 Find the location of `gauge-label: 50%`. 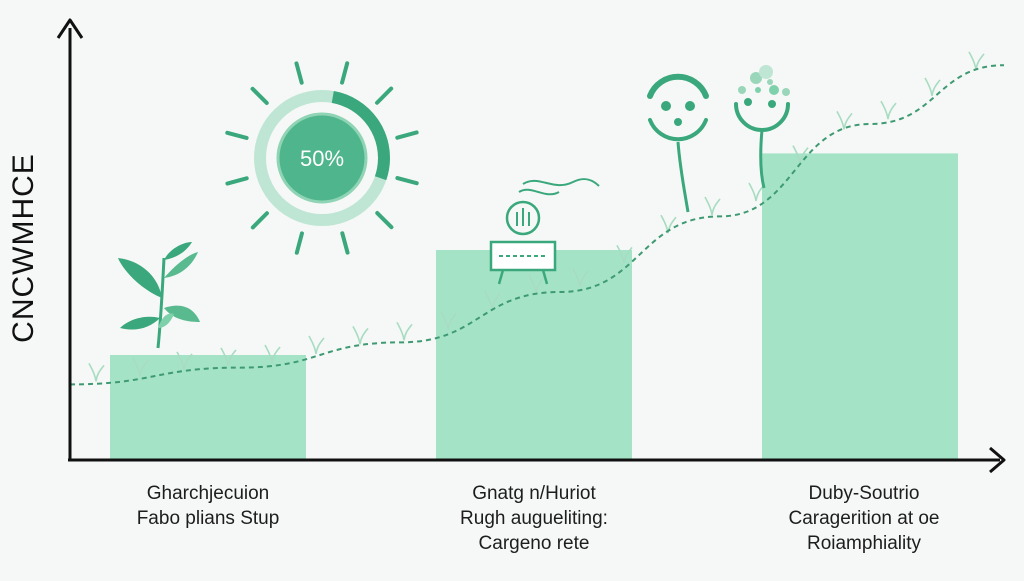

gauge-label: 50% is located at coordinates (322, 158).